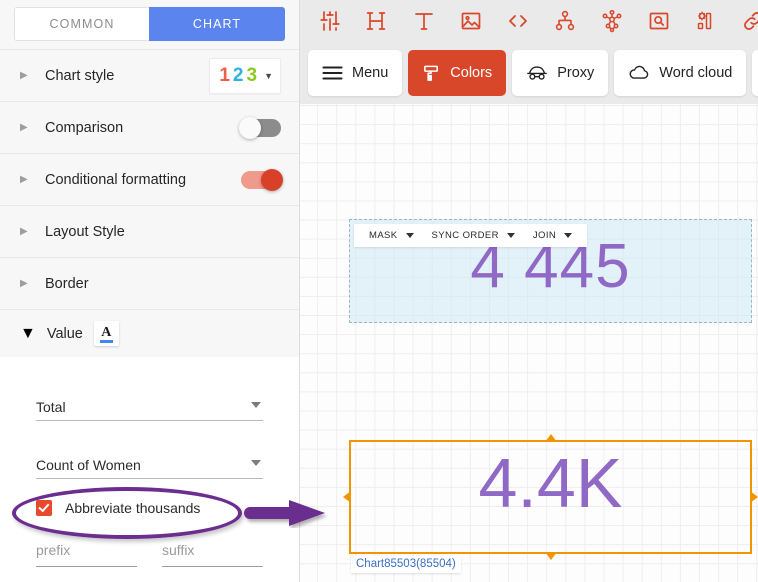 Image resolution: width=758 pixels, height=582 pixels. Describe the element at coordinates (564, 21) in the screenshot. I see `hierarchy-icon` at that location.